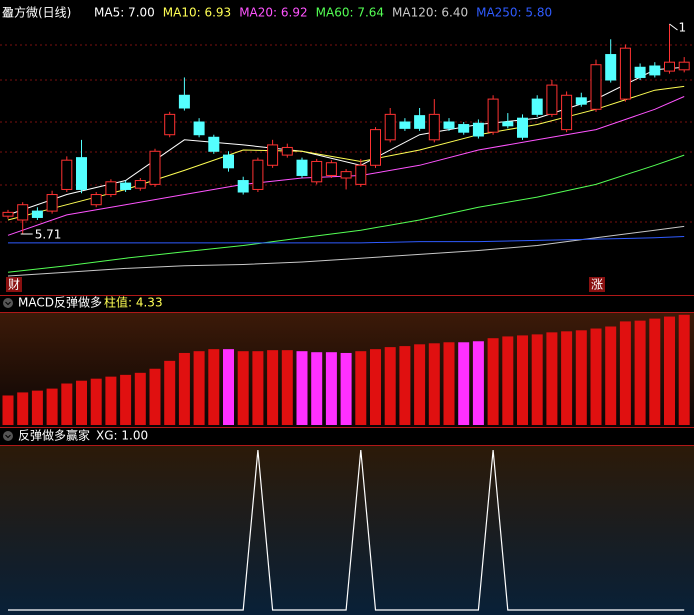 This screenshot has height=615, width=694. I want to click on marker: 财, so click(14, 285).